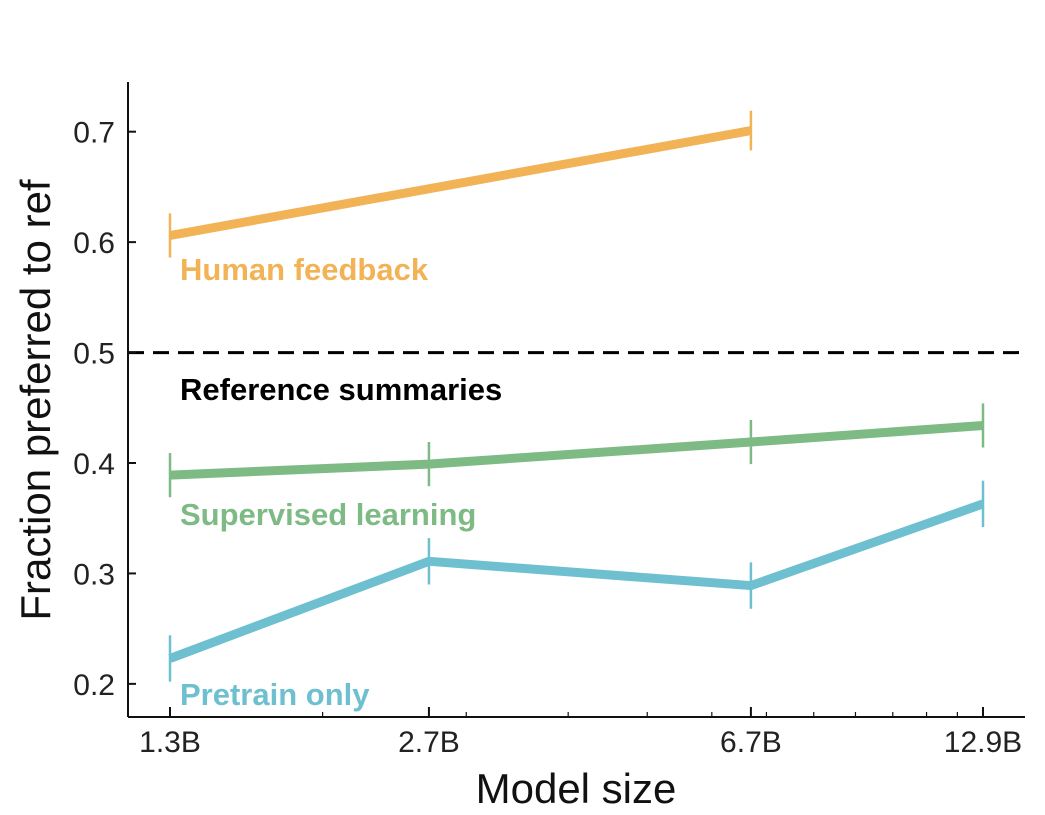 This screenshot has height=815, width=1045. Describe the element at coordinates (429, 742) in the screenshot. I see `x-tick-label: 2.7B` at that location.